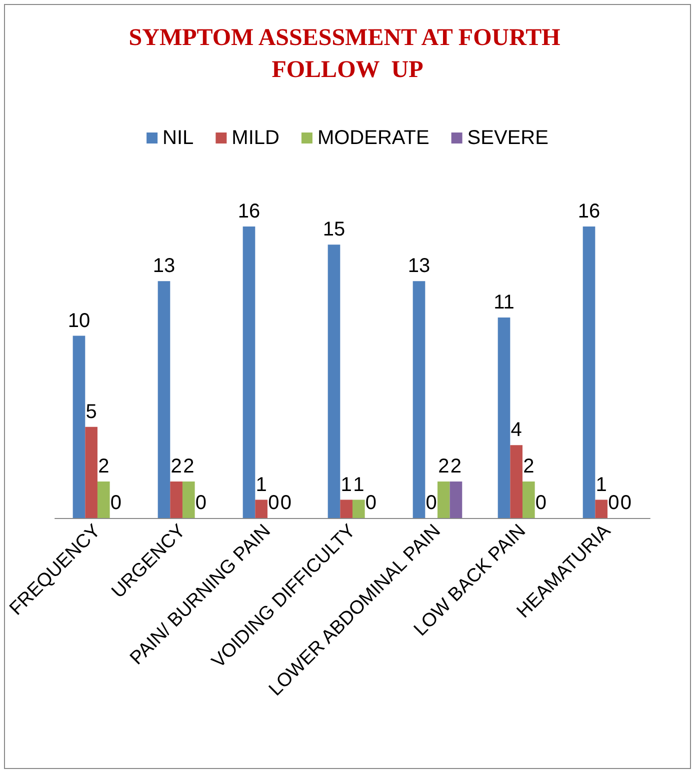 The height and width of the screenshot is (775, 697). What do you see at coordinates (91, 411) in the screenshot?
I see `data-label: 5` at bounding box center [91, 411].